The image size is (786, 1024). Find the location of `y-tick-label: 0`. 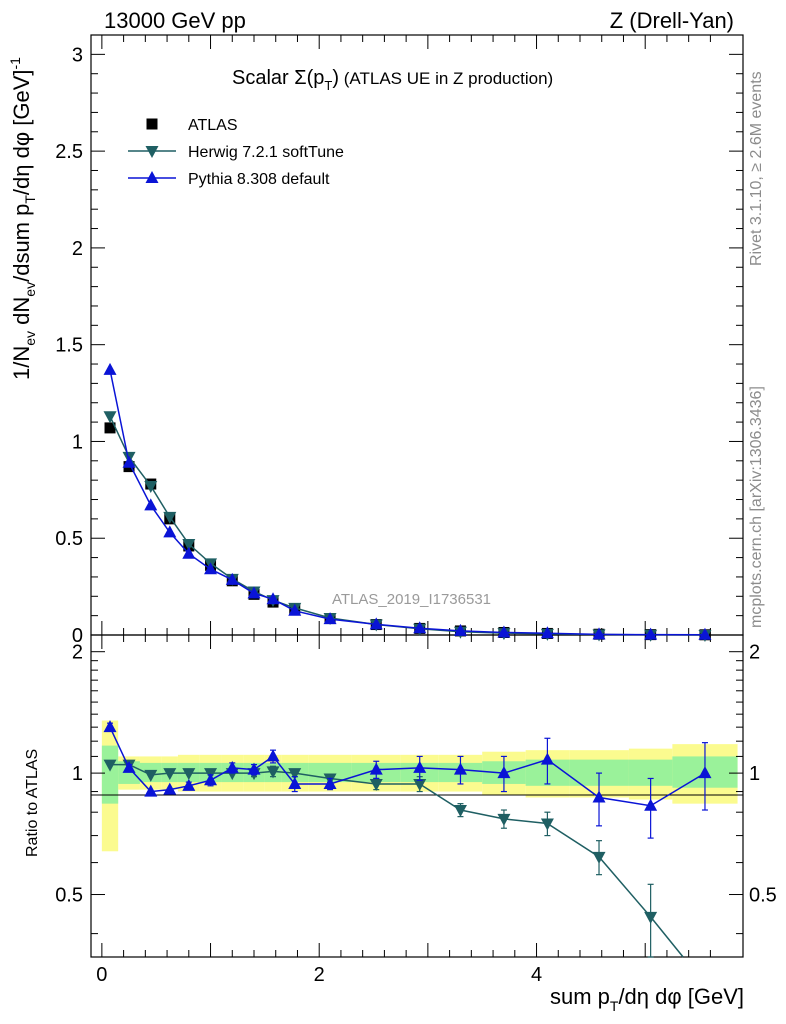

y-tick-label: 0 is located at coordinates (77, 636).